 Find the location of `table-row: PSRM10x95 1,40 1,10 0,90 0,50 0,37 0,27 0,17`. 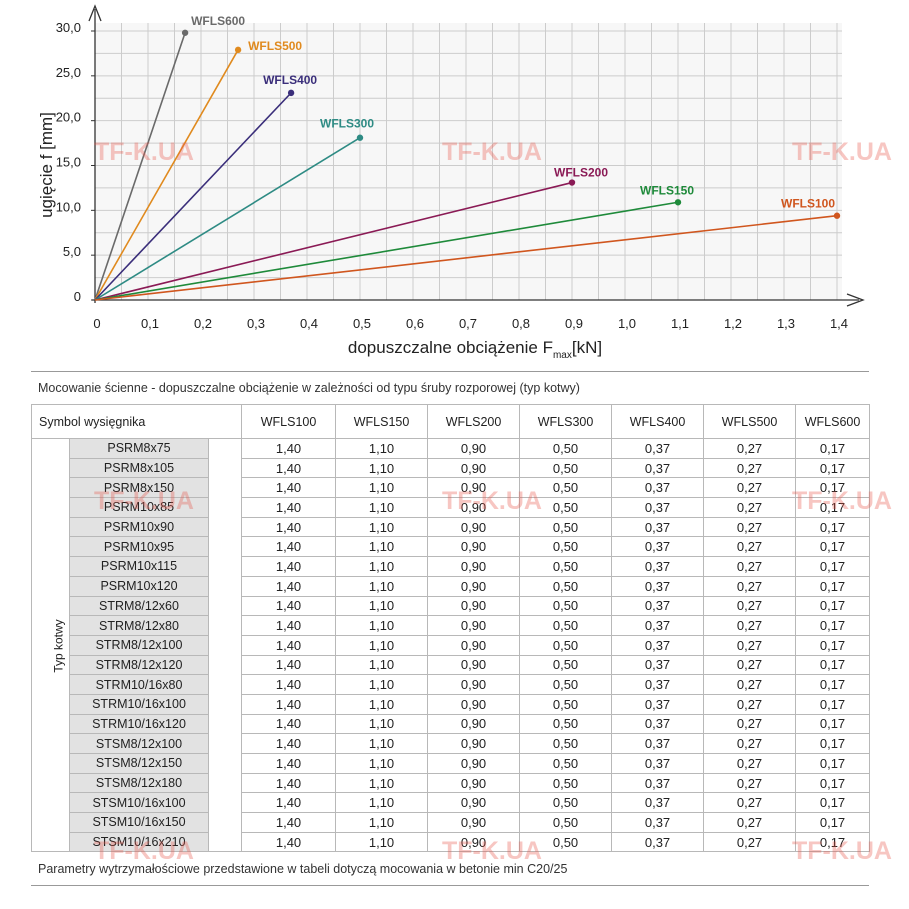

table-row: PSRM10x95 1,40 1,10 0,90 0,50 0,37 0,27 0,17 is located at coordinates (451, 547).